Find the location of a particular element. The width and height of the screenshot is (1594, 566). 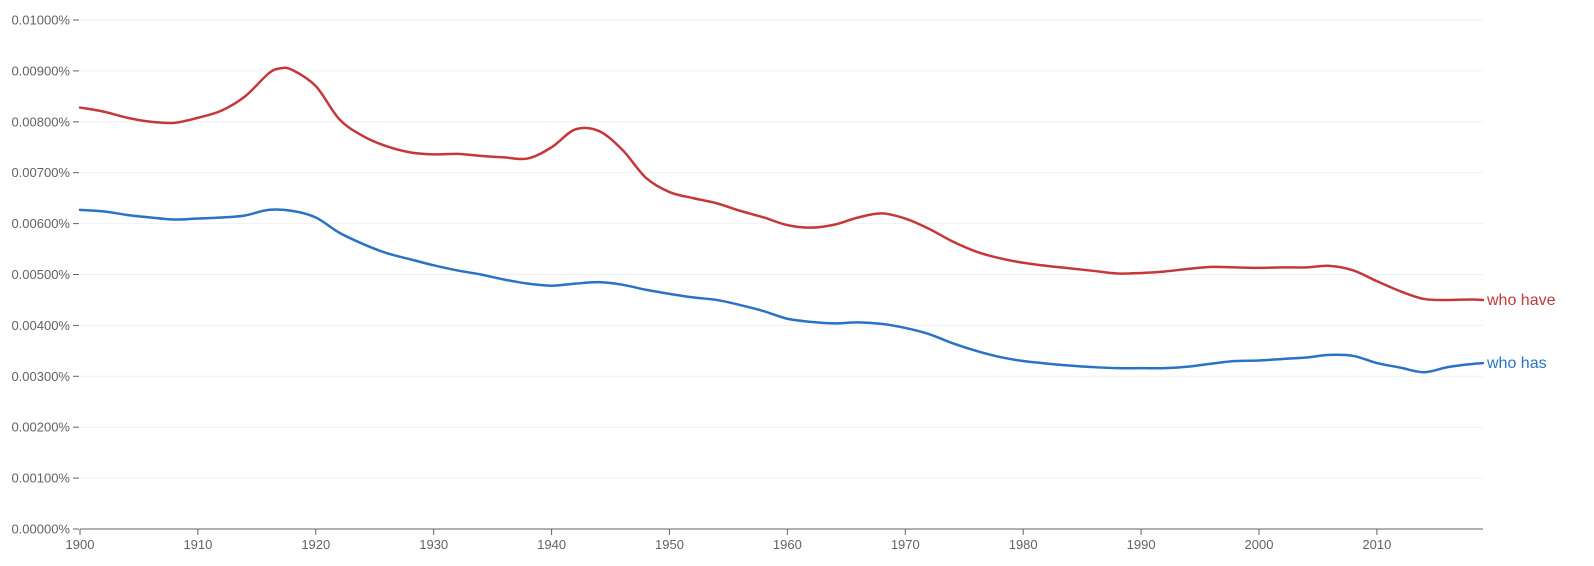

y-tick-label: 0.00700% is located at coordinates (40, 172).